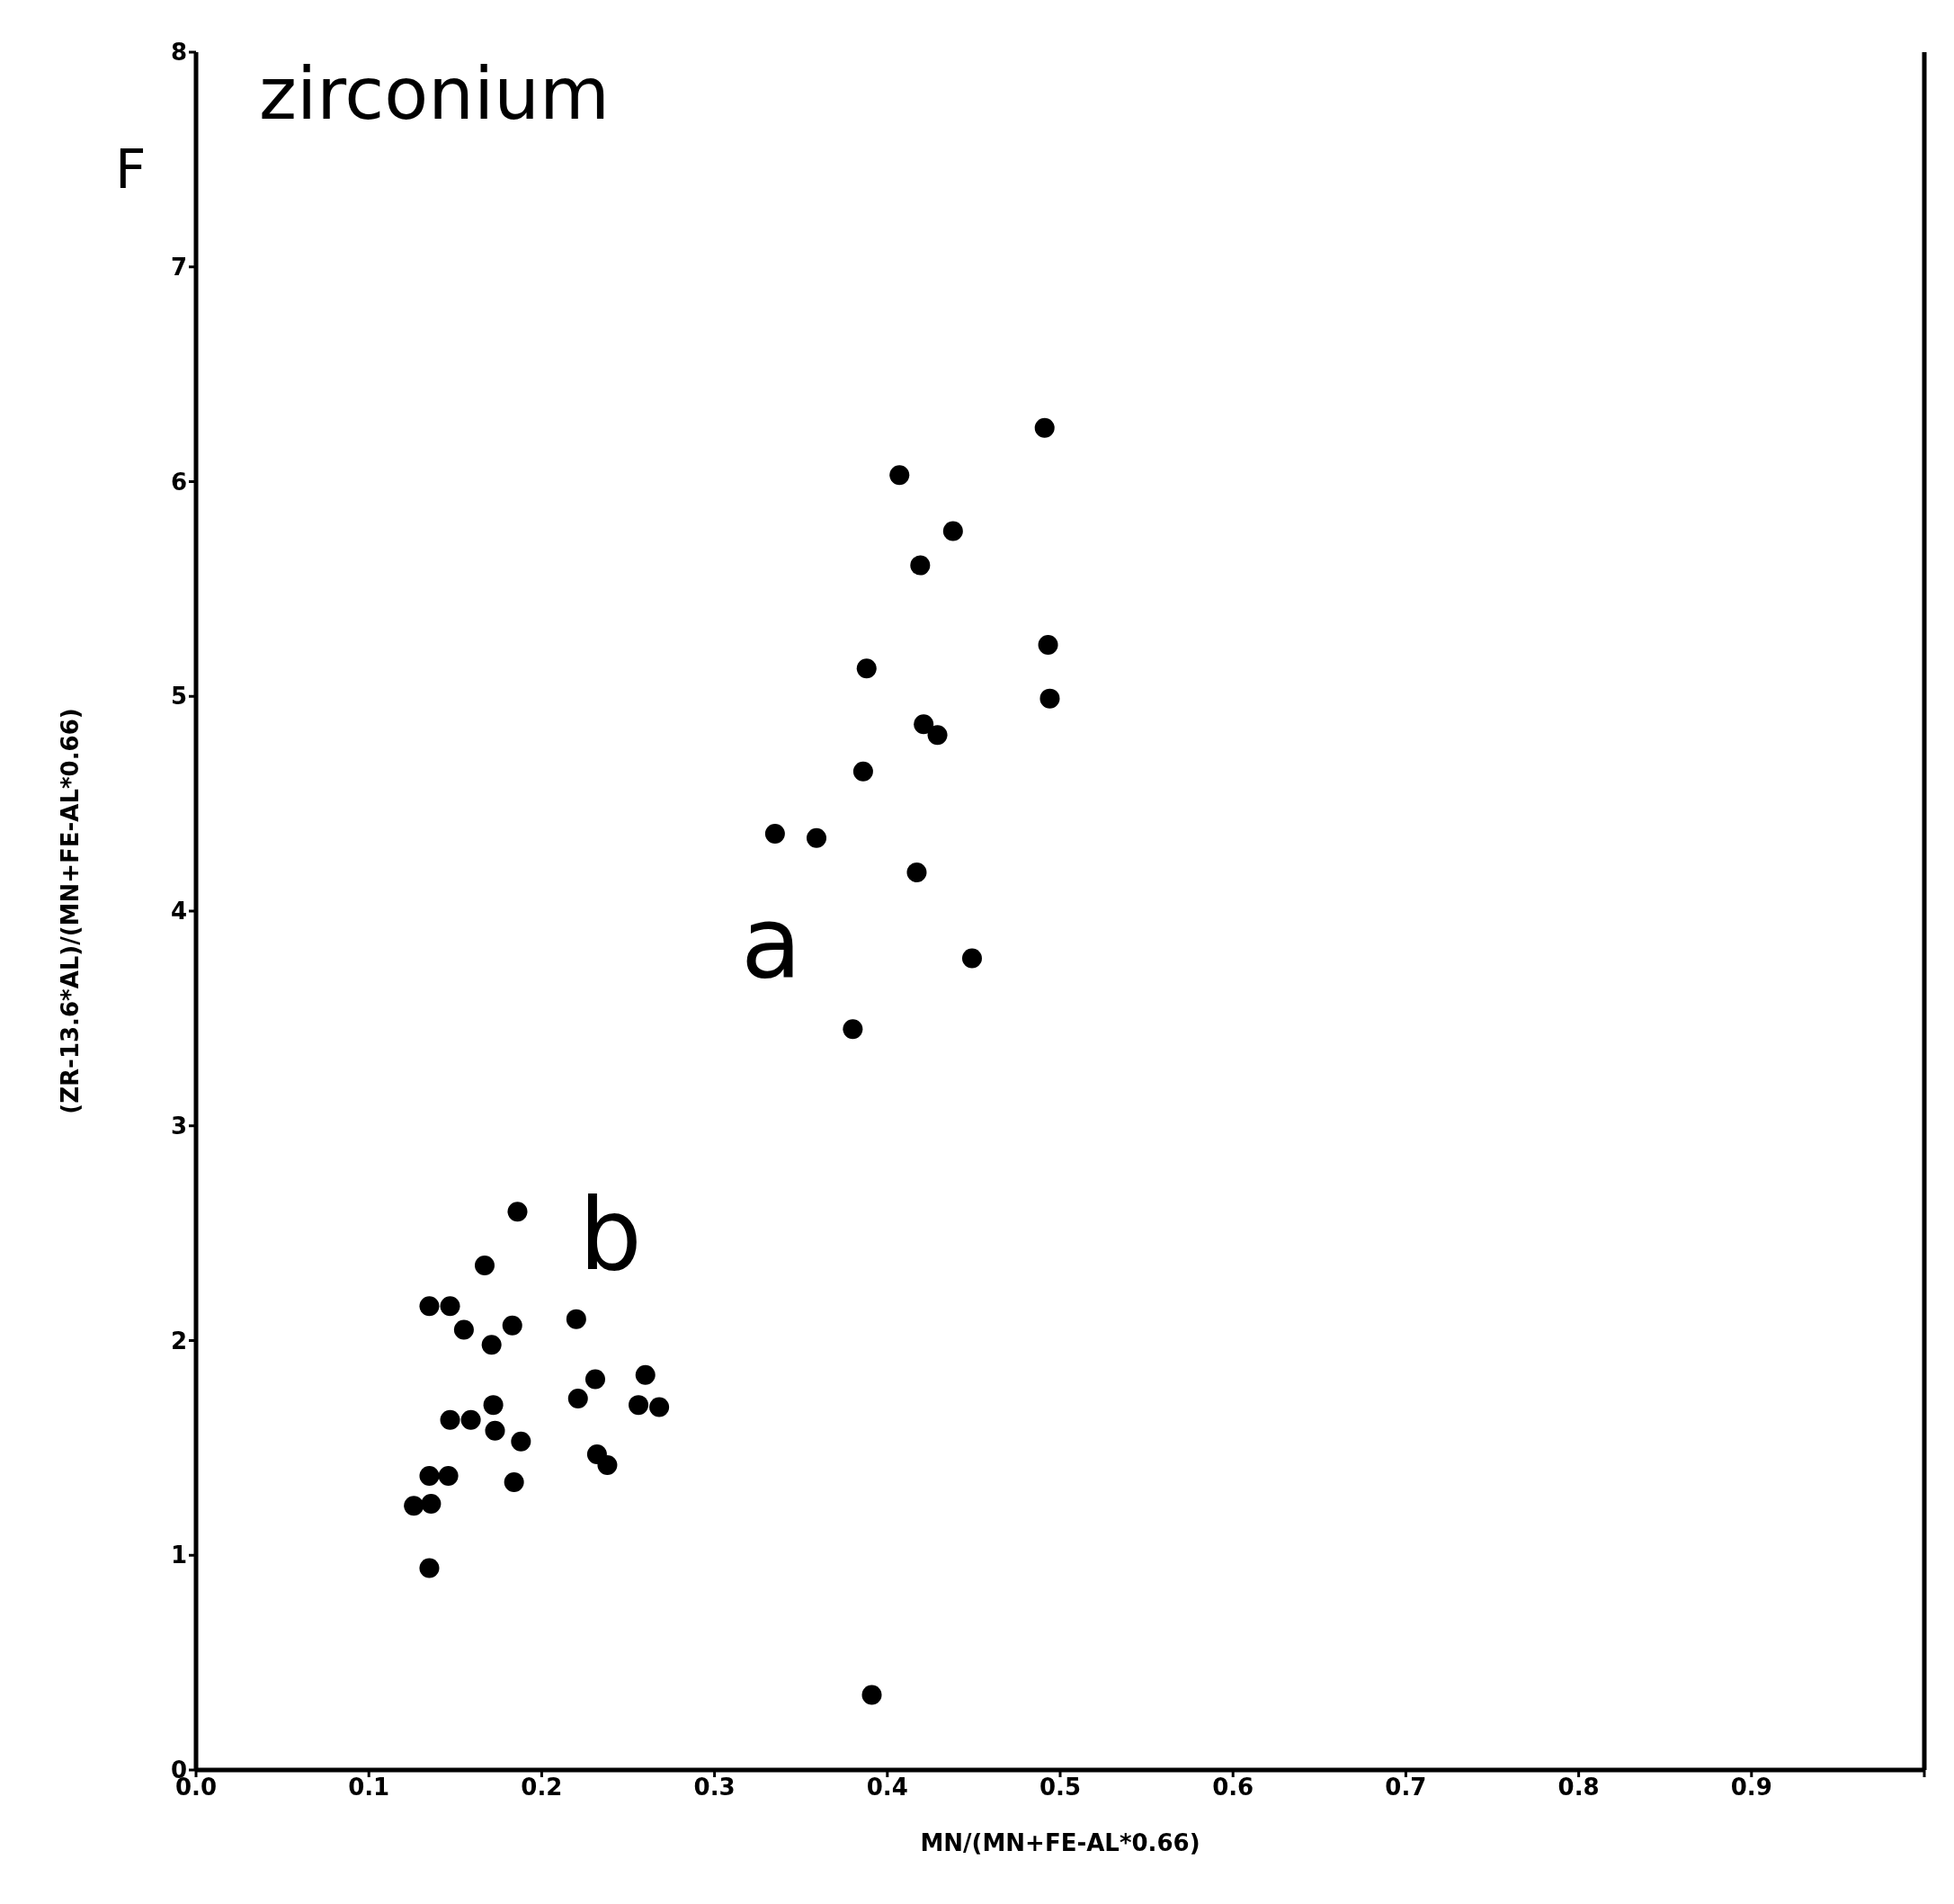 The image size is (1954, 1904). Describe the element at coordinates (178, 1340) in the screenshot. I see `y-tick-label: 2` at that location.